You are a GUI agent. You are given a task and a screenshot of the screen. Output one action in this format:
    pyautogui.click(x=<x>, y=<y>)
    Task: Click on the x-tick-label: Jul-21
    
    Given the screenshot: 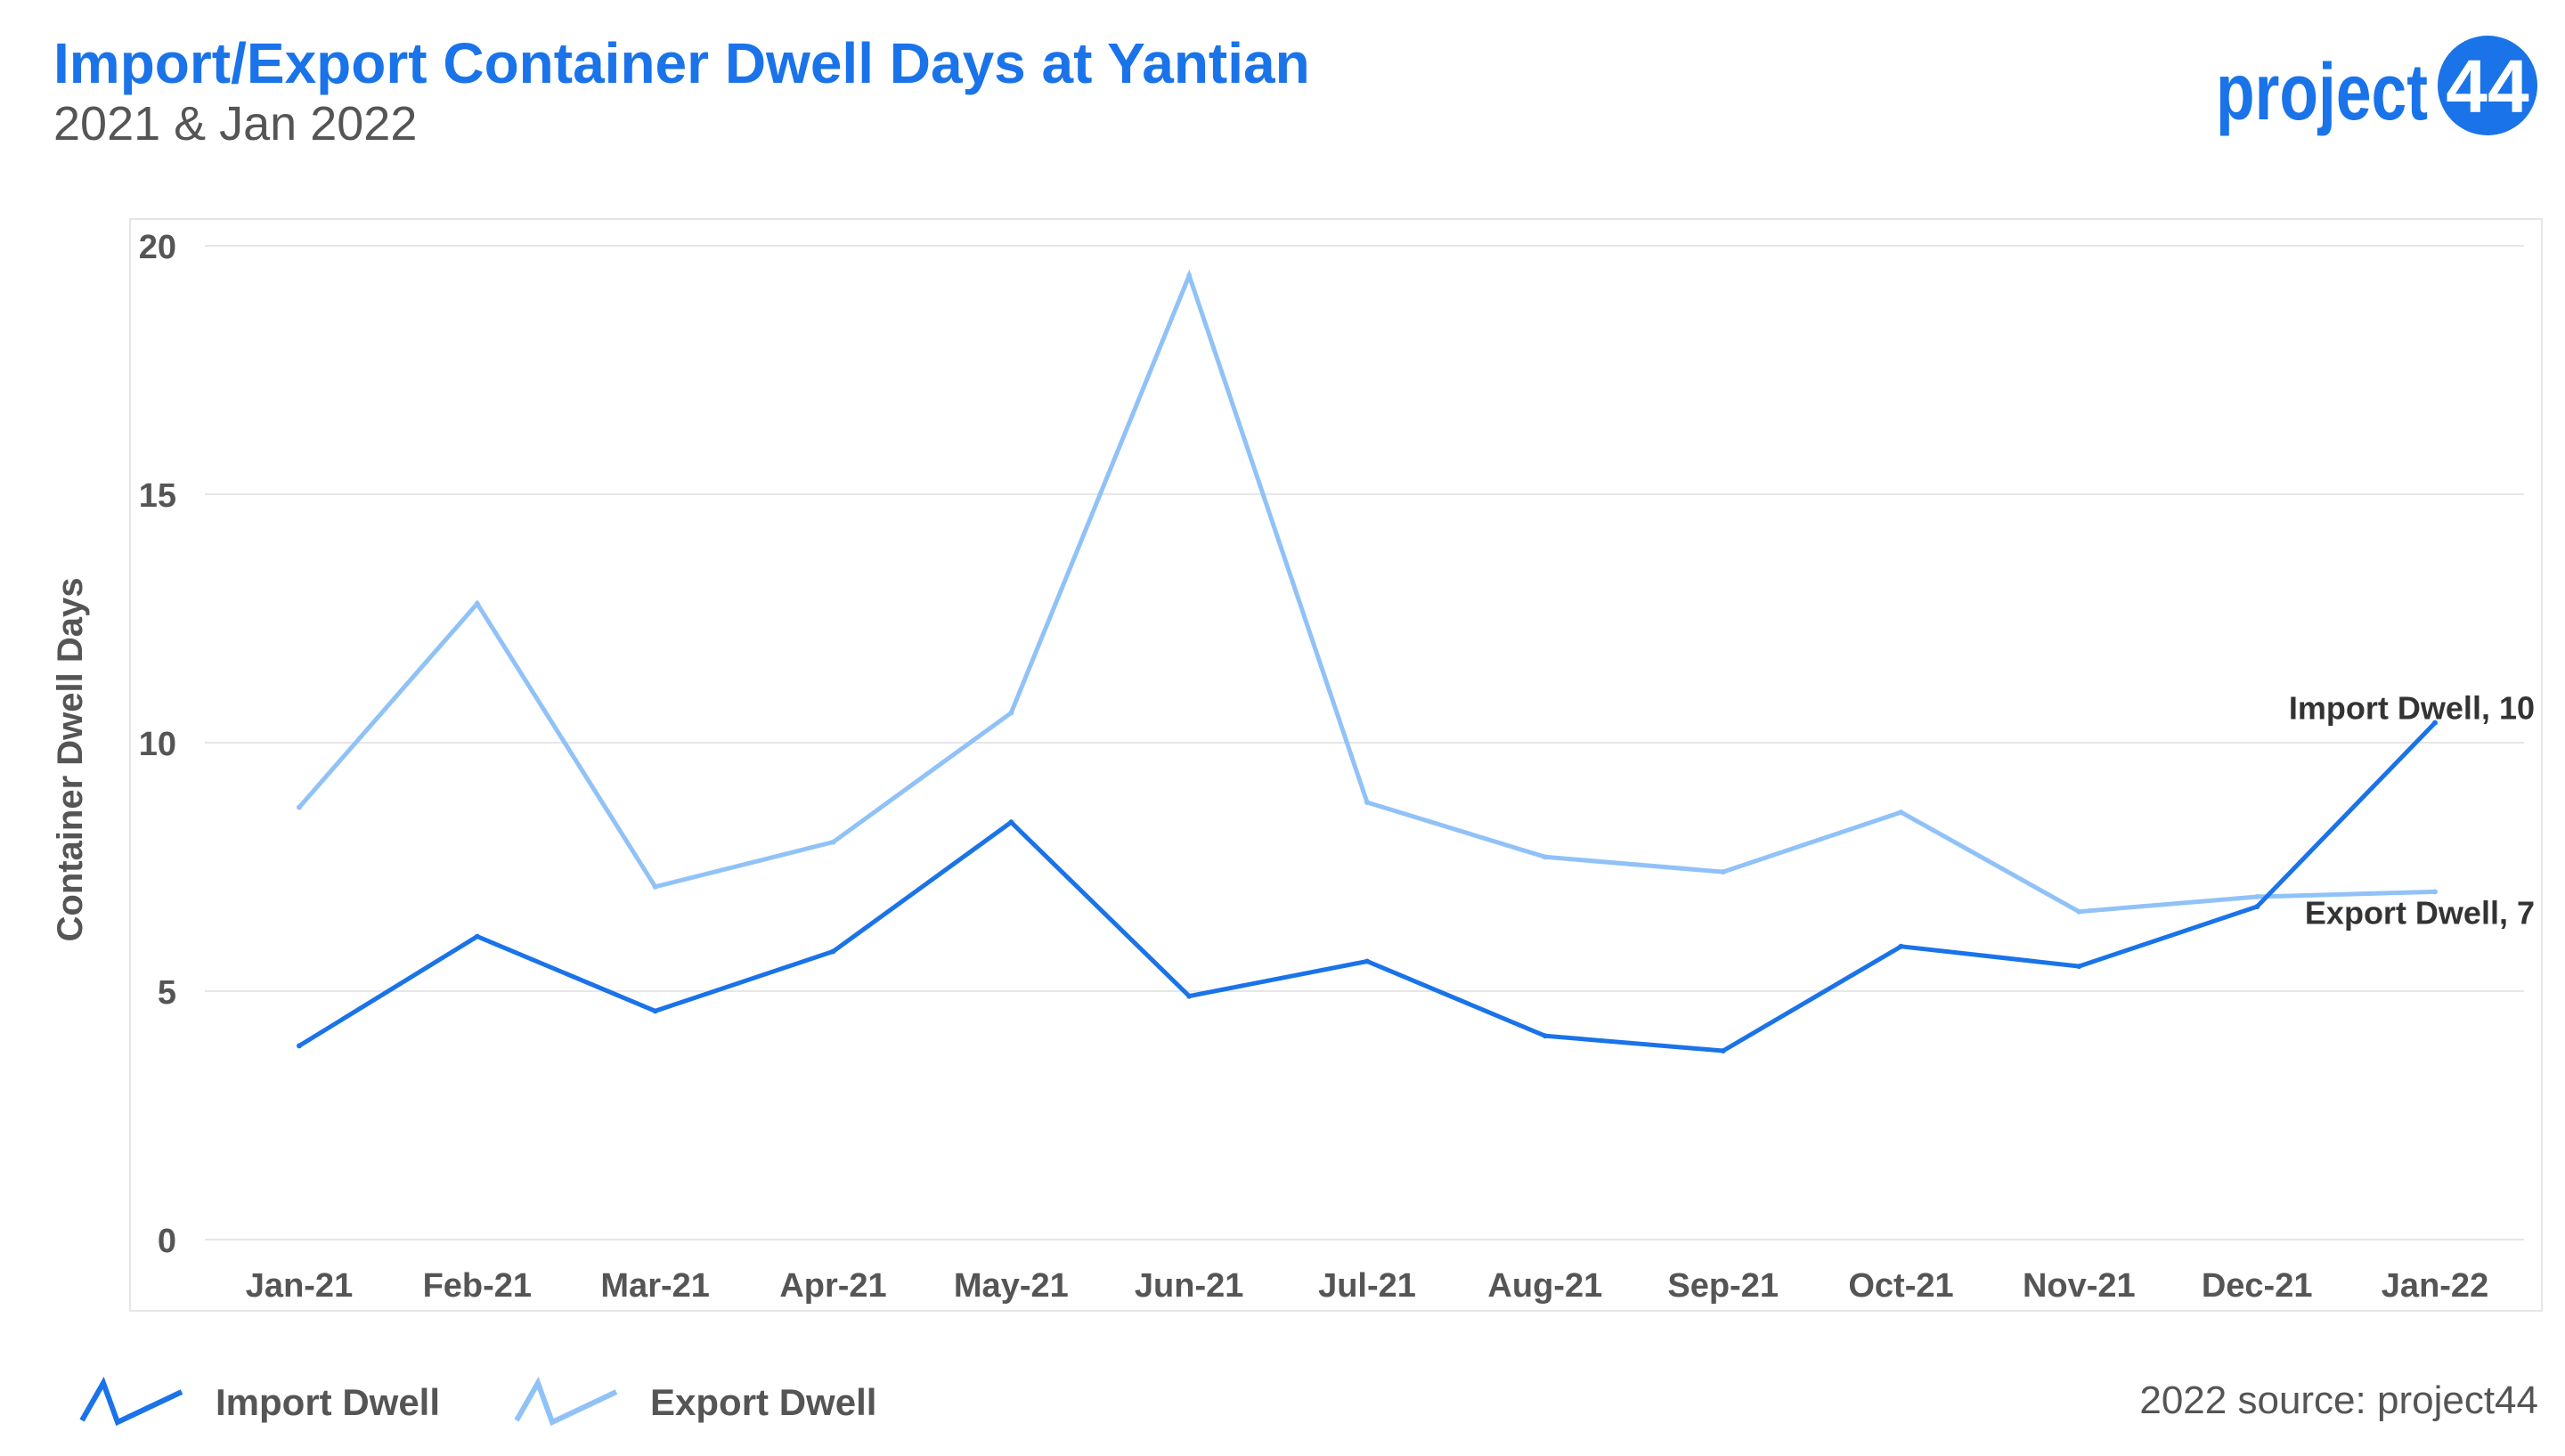 What is the action you would take?
    pyautogui.click(x=1367, y=1286)
    